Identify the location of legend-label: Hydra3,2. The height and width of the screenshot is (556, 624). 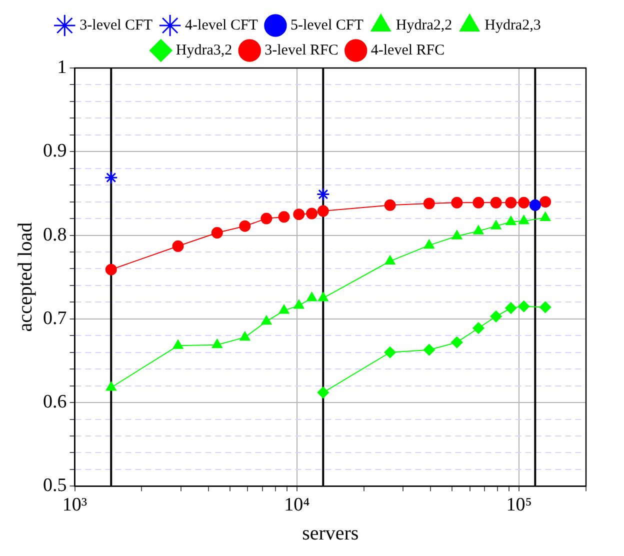
(204, 50).